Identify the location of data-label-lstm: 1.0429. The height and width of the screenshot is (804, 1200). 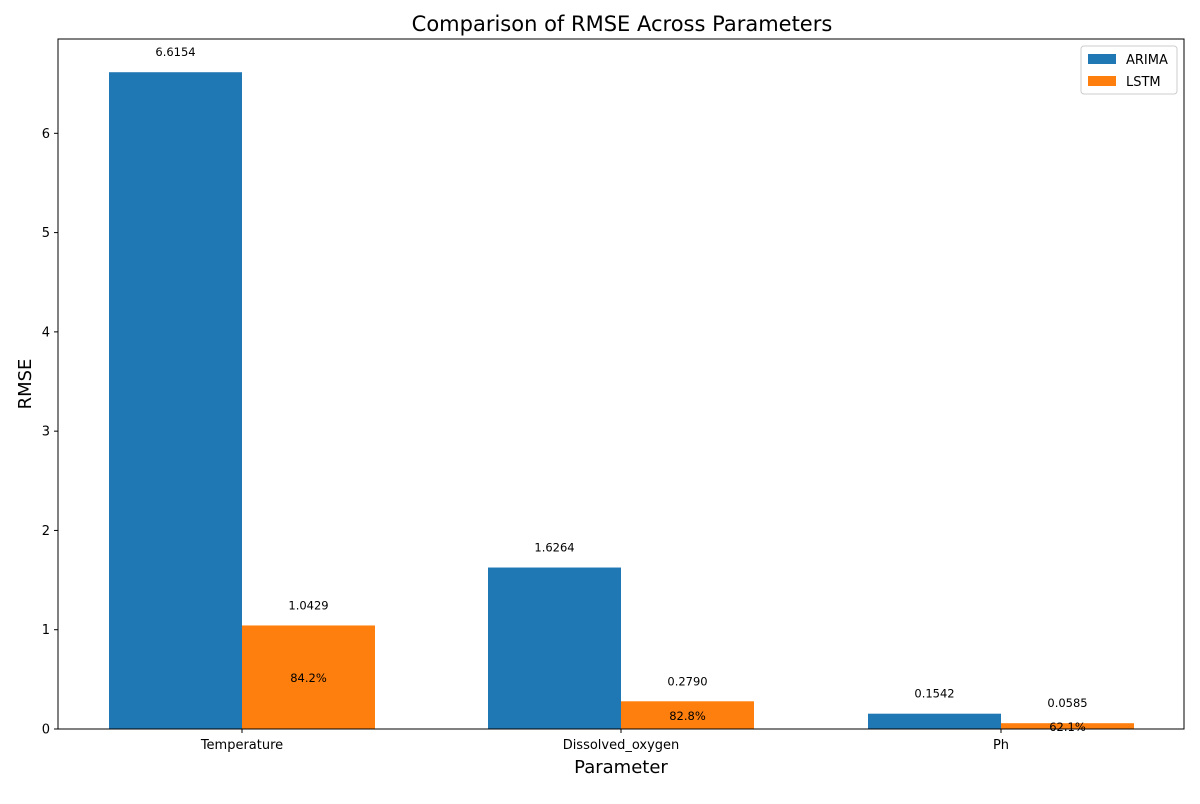
(308, 605).